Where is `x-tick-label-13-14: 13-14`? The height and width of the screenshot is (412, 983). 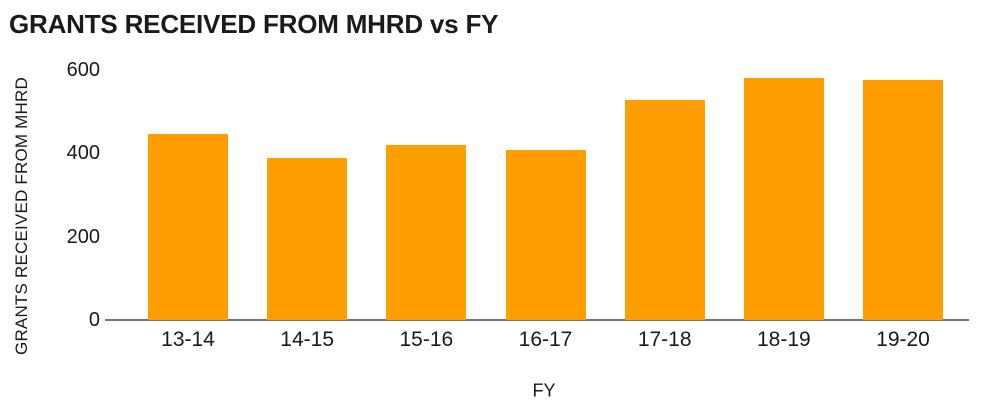 x-tick-label-13-14: 13-14 is located at coordinates (188, 339).